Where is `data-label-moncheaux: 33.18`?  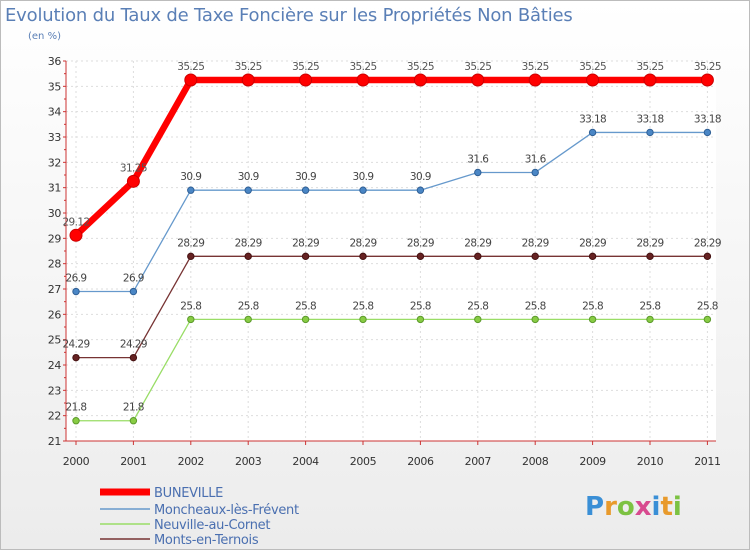
data-label-moncheaux: 33.18 is located at coordinates (592, 119).